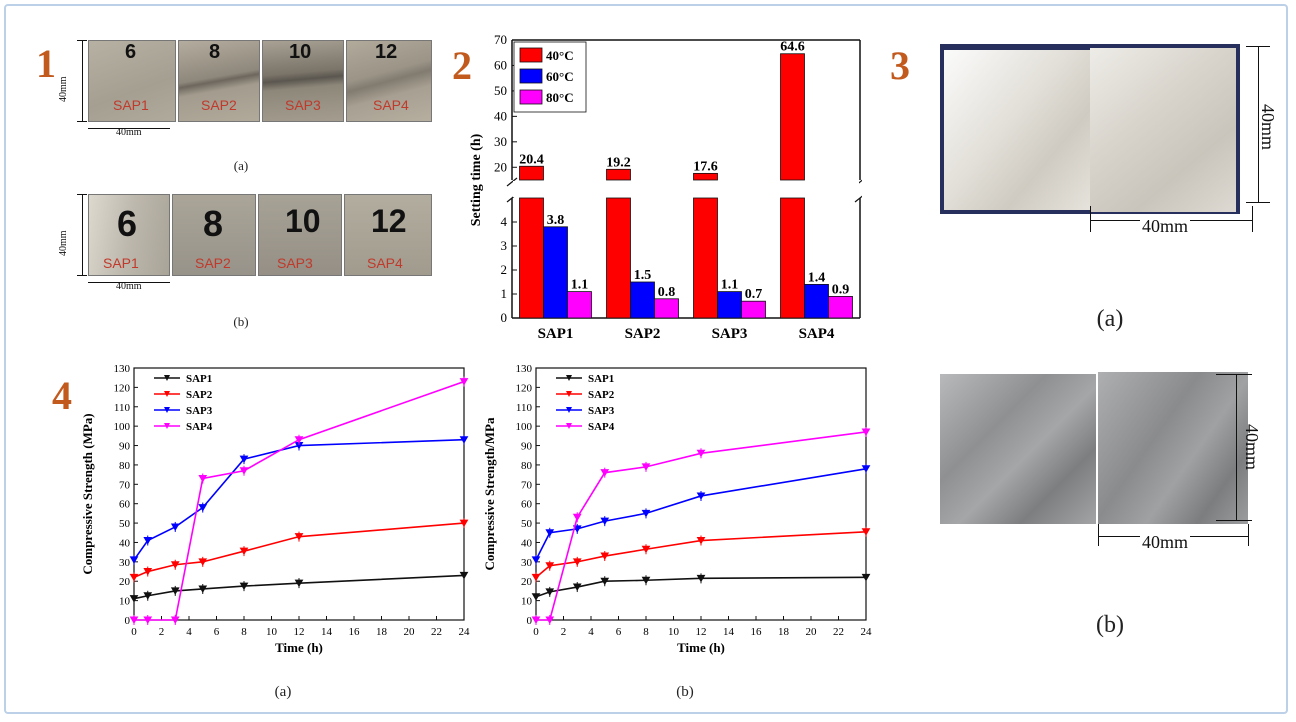  Describe the element at coordinates (841, 289) in the screenshot. I see `bar-value-label: 0.9` at that location.